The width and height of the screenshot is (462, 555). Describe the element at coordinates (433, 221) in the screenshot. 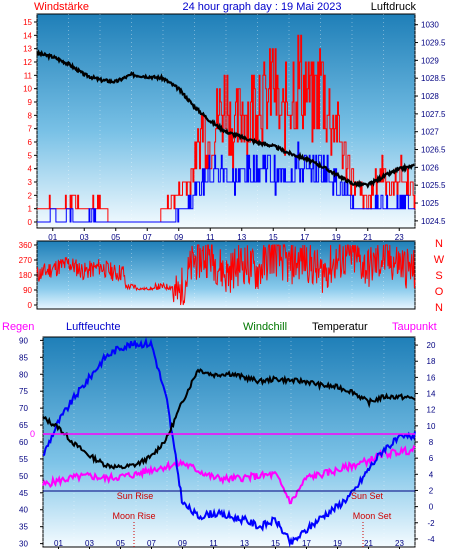

I see `pressure-tick-label: 1024.5` at that location.